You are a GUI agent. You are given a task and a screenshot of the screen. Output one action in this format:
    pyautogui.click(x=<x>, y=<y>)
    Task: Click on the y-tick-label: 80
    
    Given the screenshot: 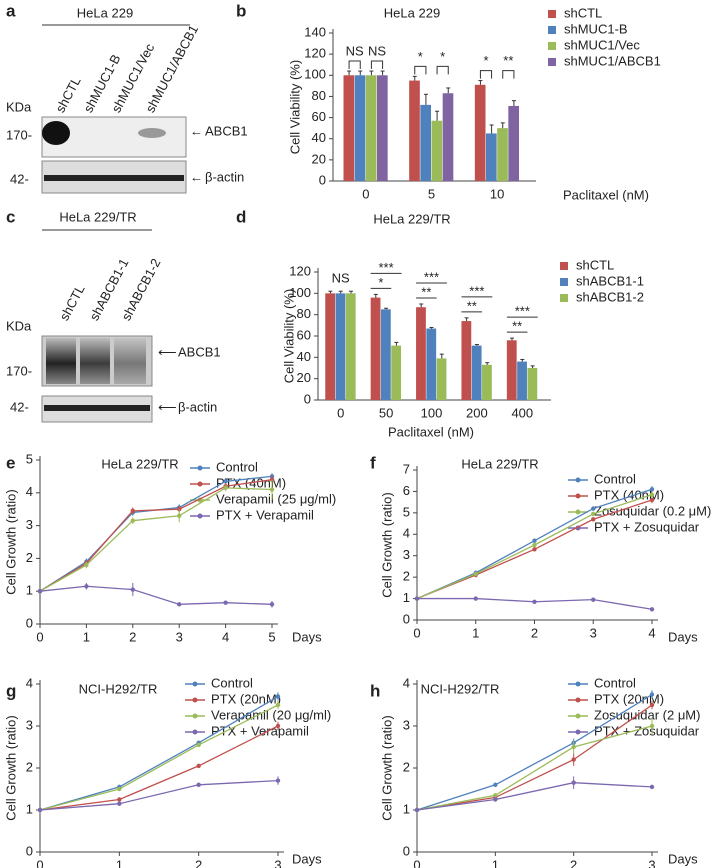 What is the action you would take?
    pyautogui.click(x=319, y=95)
    